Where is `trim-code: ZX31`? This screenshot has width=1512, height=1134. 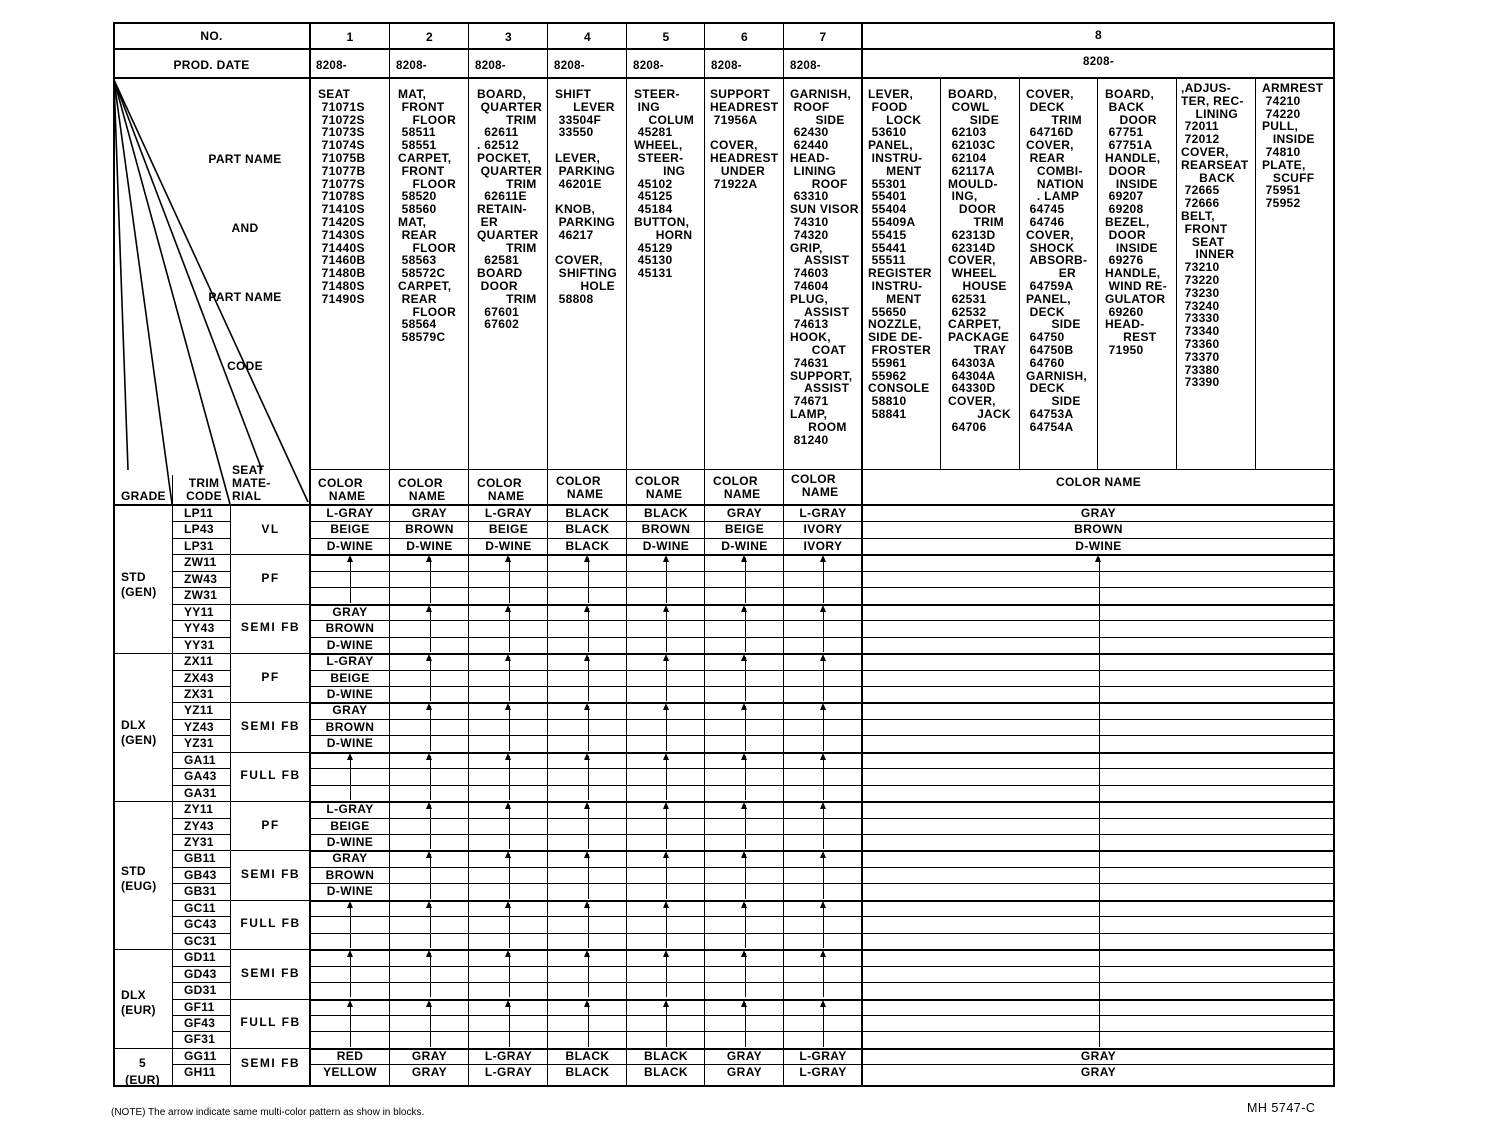 trim-code: ZX31 is located at coordinates (199, 693).